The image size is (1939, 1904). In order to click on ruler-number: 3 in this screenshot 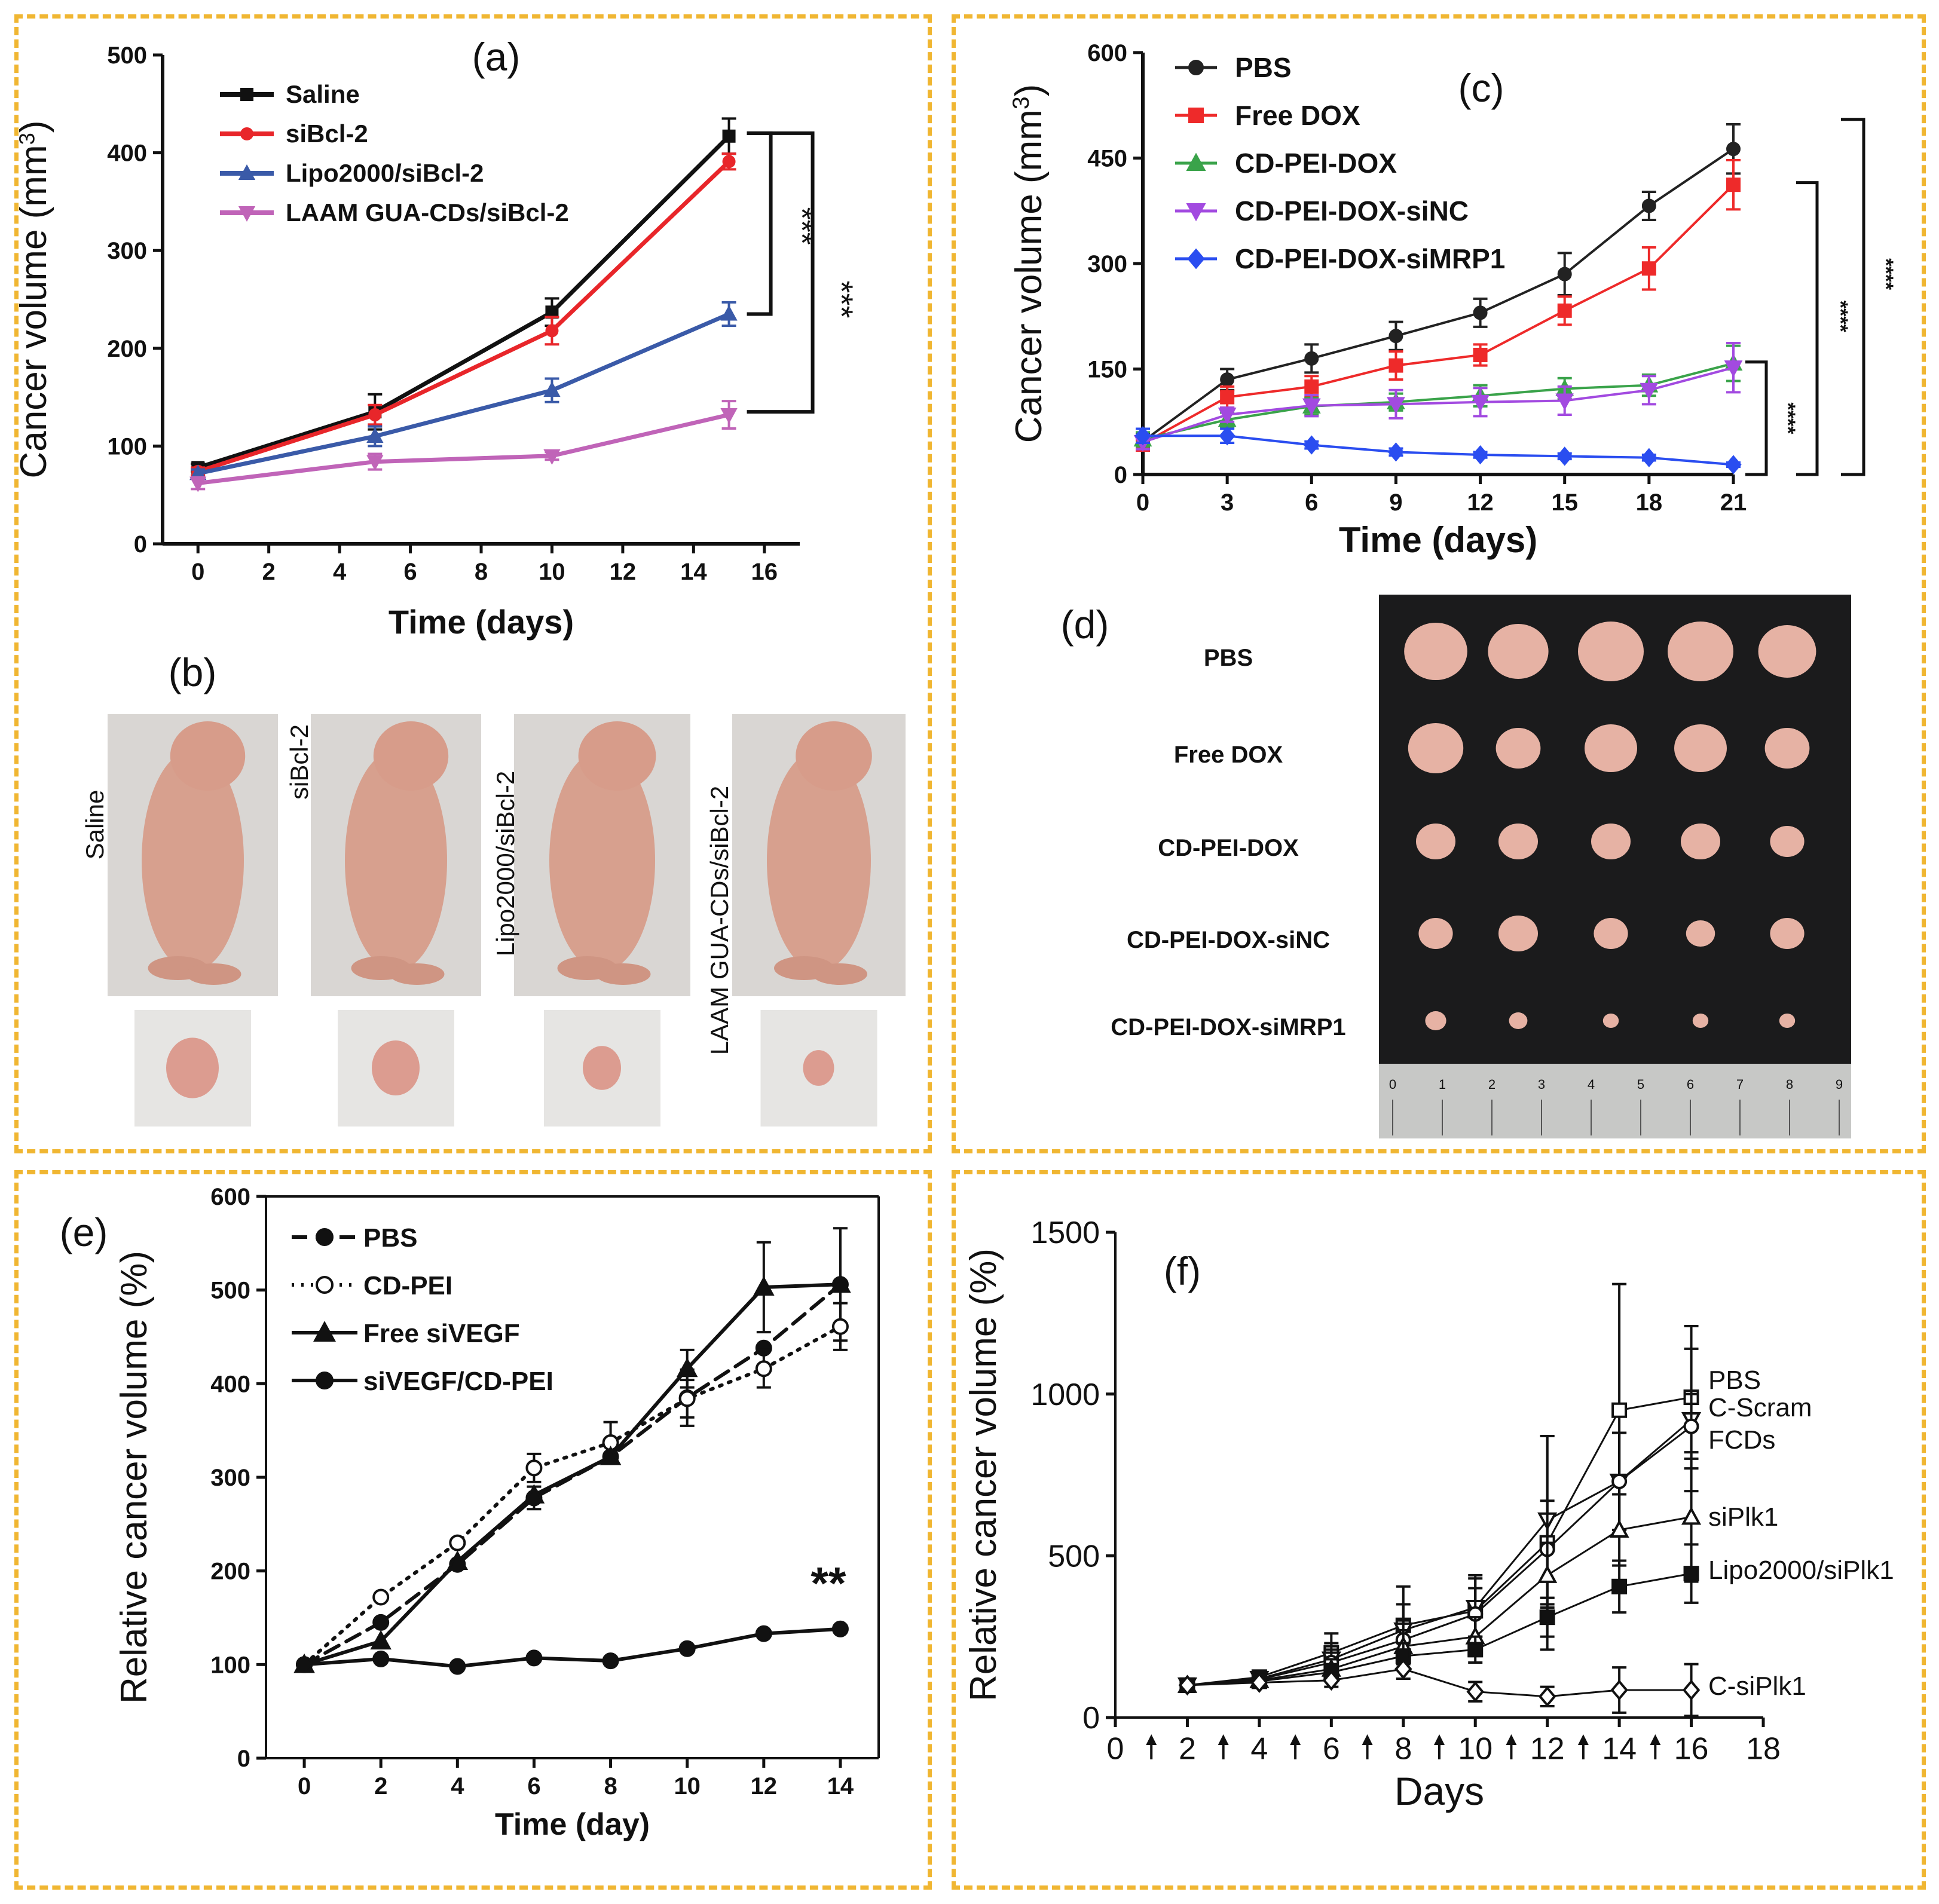, I will do `click(1541, 1085)`.